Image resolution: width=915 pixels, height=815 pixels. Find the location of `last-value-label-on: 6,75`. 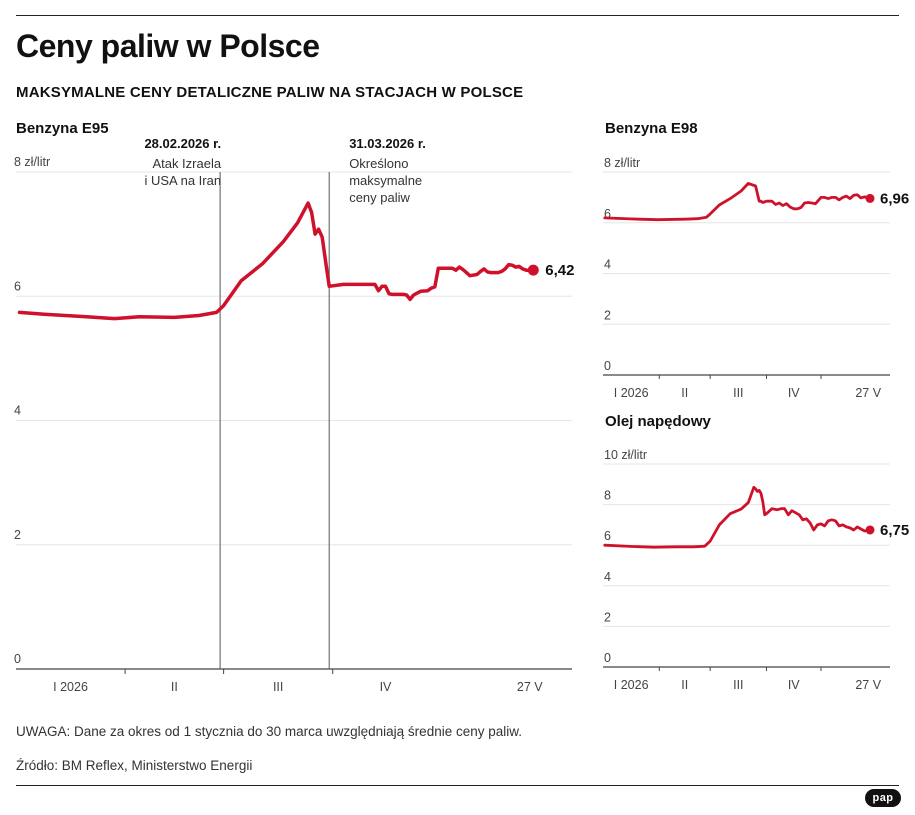

last-value-label-on: 6,75 is located at coordinates (894, 530).